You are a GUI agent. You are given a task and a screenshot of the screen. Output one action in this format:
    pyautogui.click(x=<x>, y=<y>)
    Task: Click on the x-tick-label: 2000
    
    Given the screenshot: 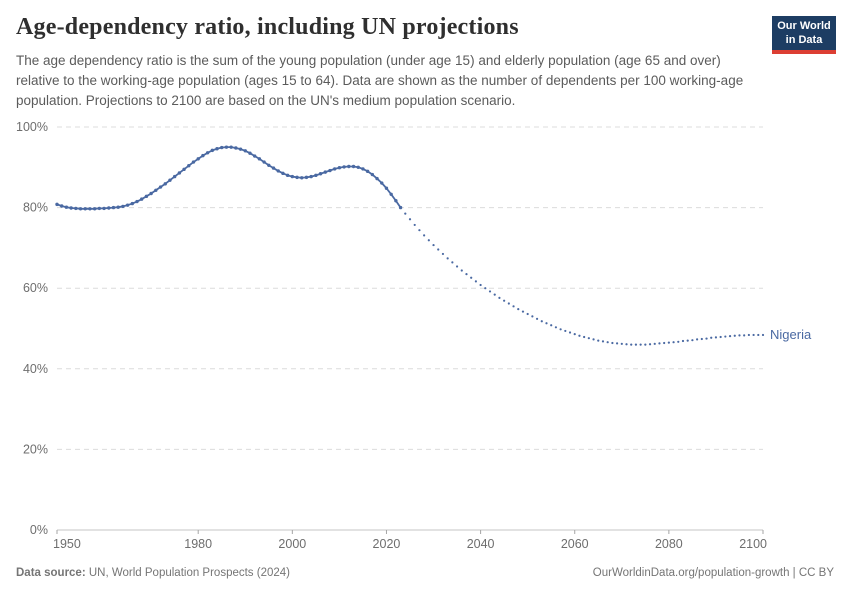 What is the action you would take?
    pyautogui.click(x=292, y=544)
    